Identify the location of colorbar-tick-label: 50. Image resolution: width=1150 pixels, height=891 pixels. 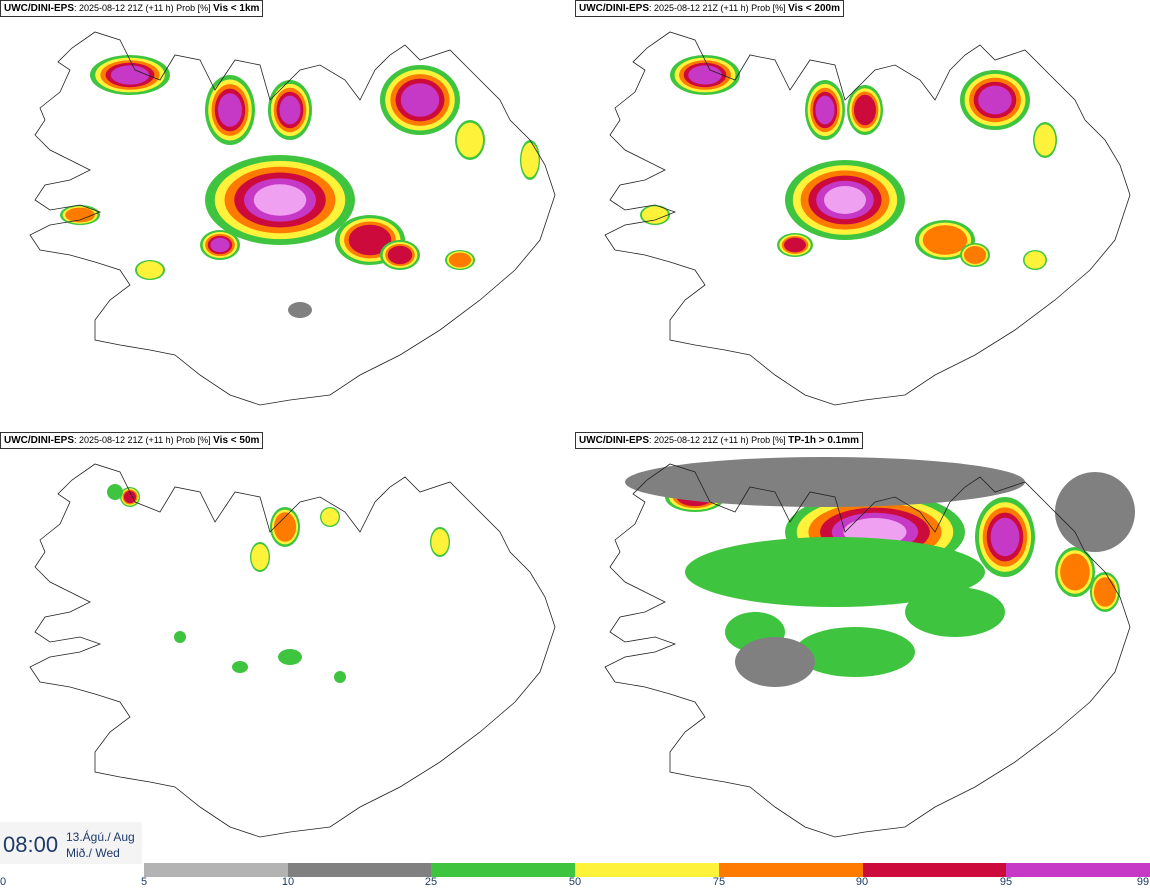
(575, 882).